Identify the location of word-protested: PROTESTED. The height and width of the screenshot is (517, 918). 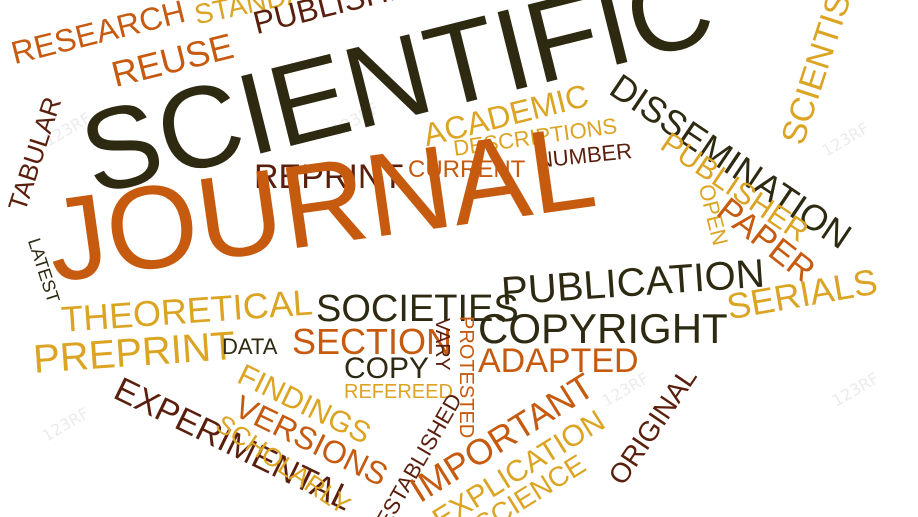
(466, 377).